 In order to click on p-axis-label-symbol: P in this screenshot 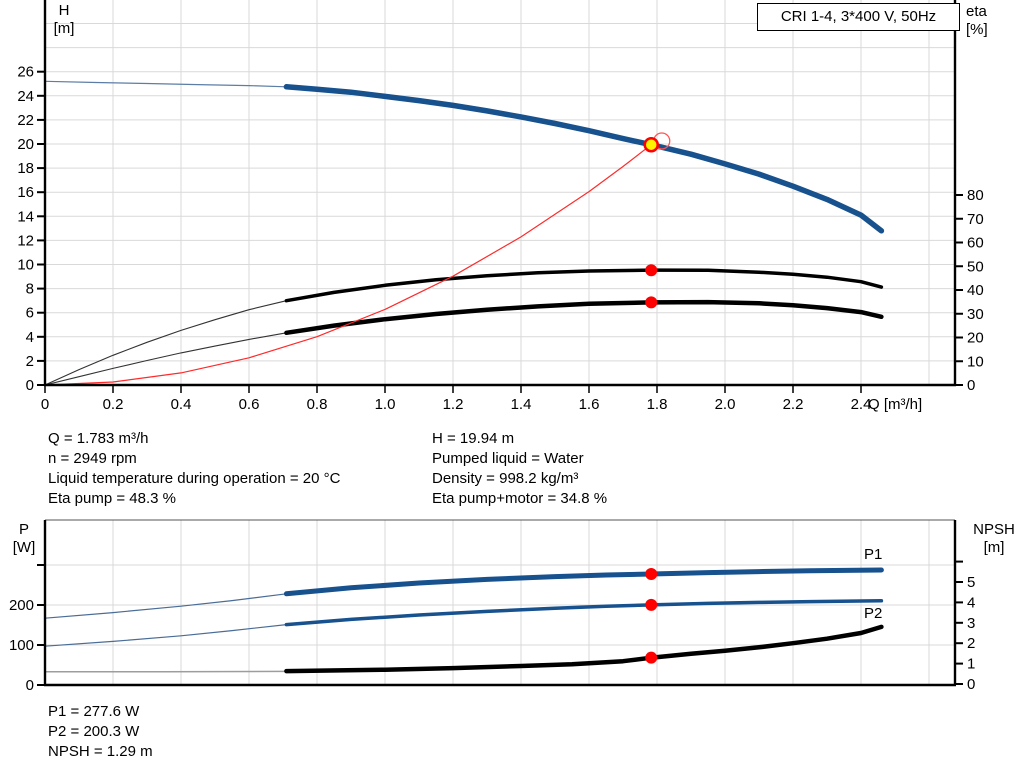, I will do `click(23, 529)`.